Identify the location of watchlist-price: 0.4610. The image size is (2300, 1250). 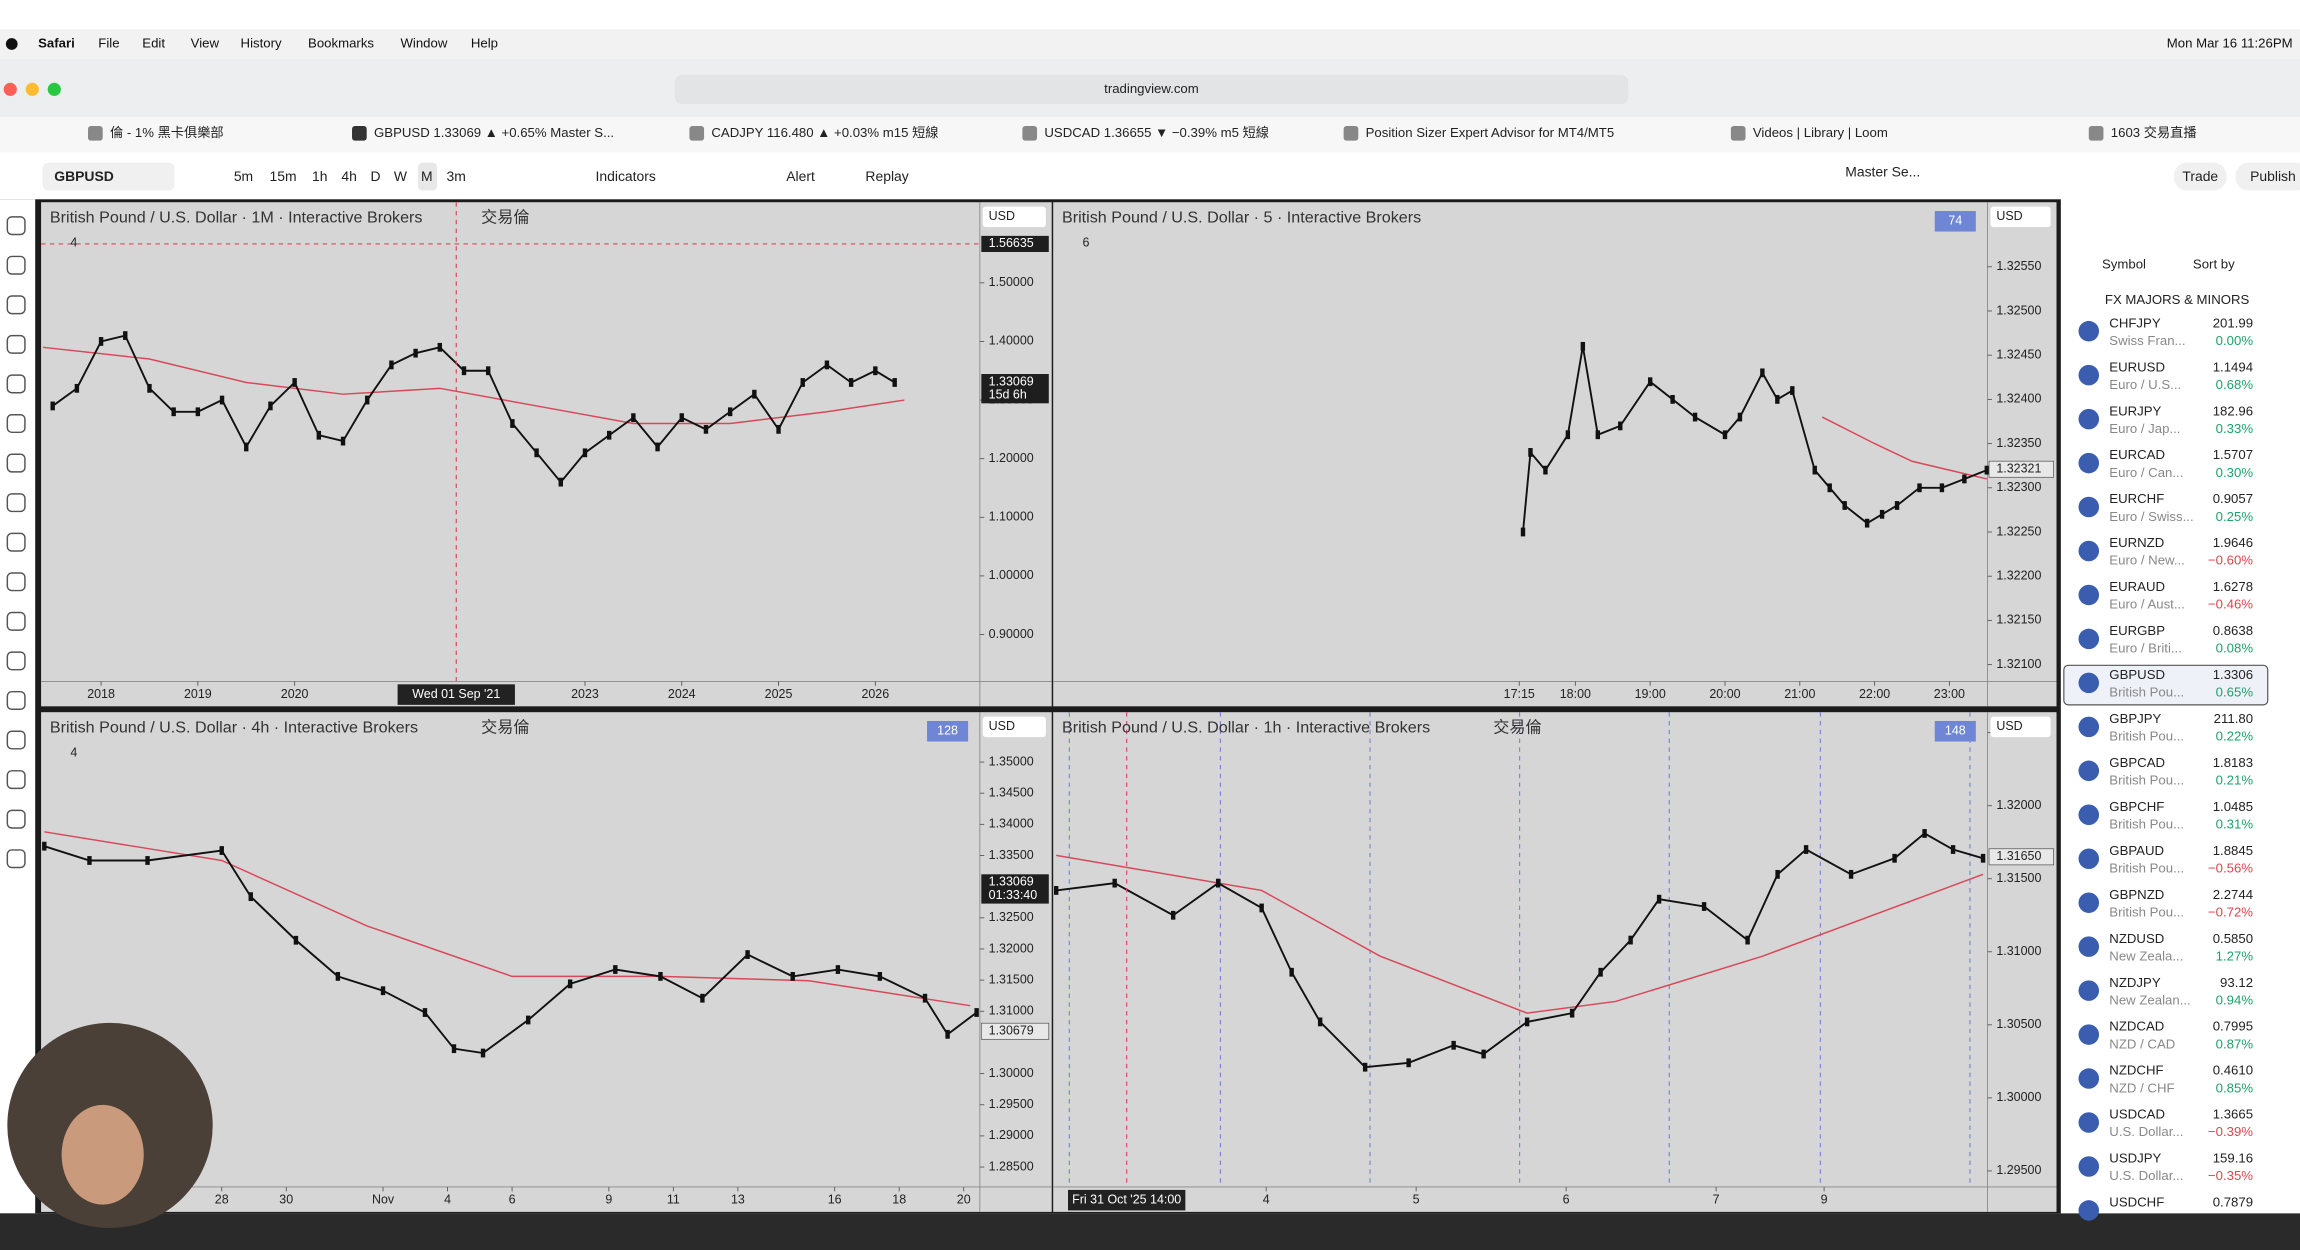
(2233, 1070).